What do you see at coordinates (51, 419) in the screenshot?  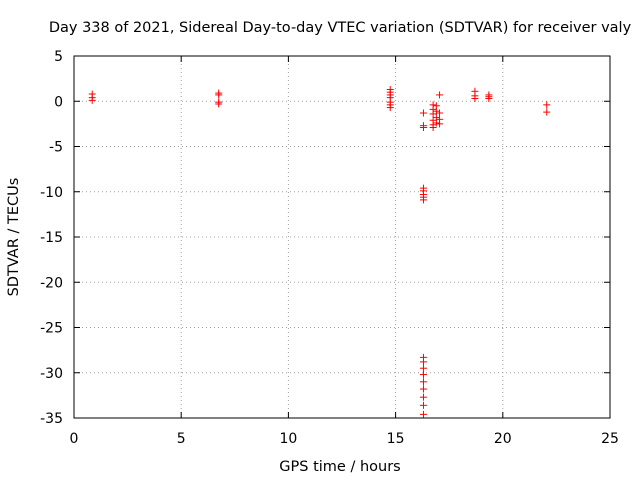 I see `y-tick-label: -35` at bounding box center [51, 419].